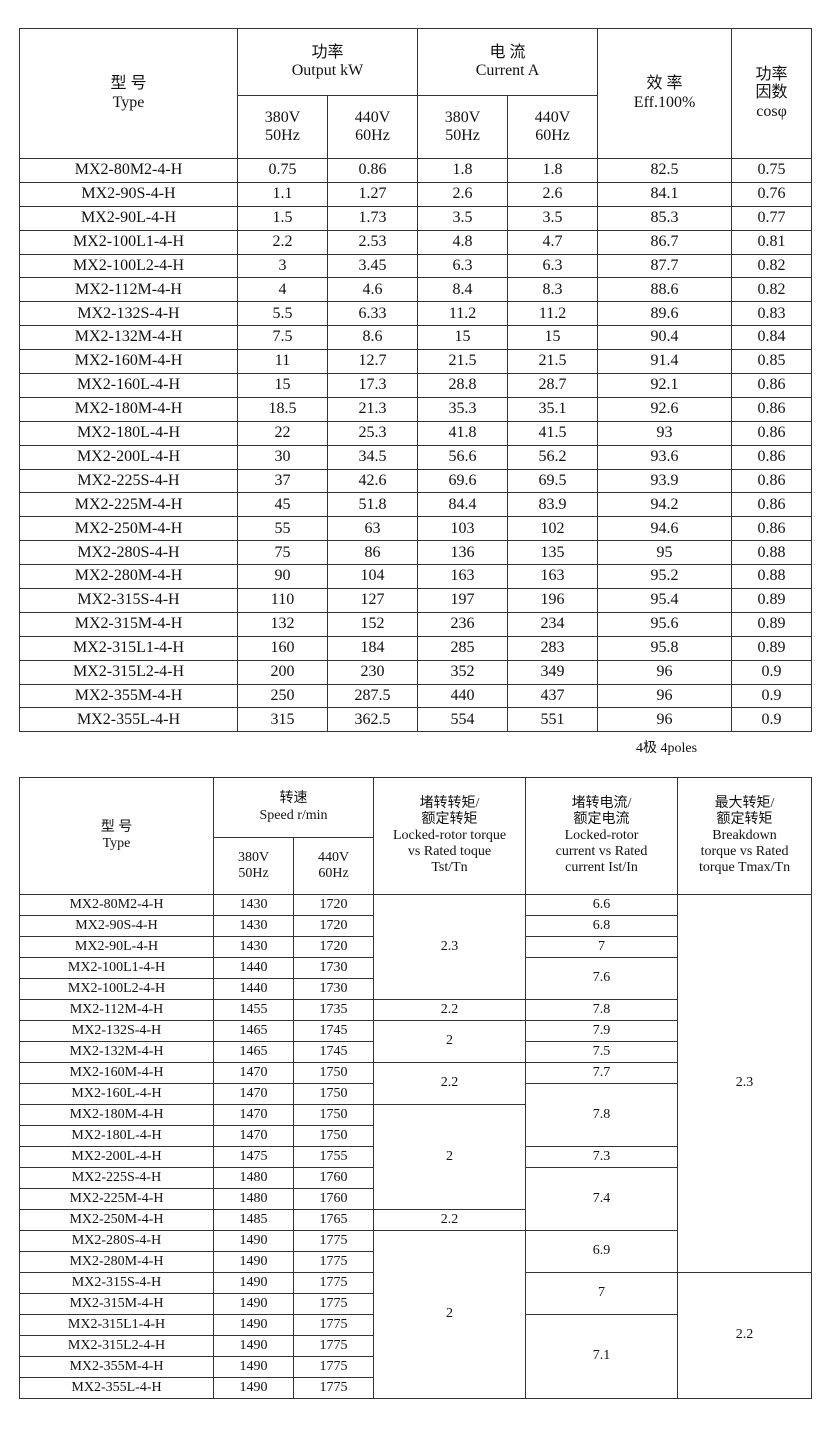  Describe the element at coordinates (416, 290) in the screenshot. I see `table-row: MX2-112M-4-H 4 4.6 8.4 8.3 88.6 0.82` at that location.